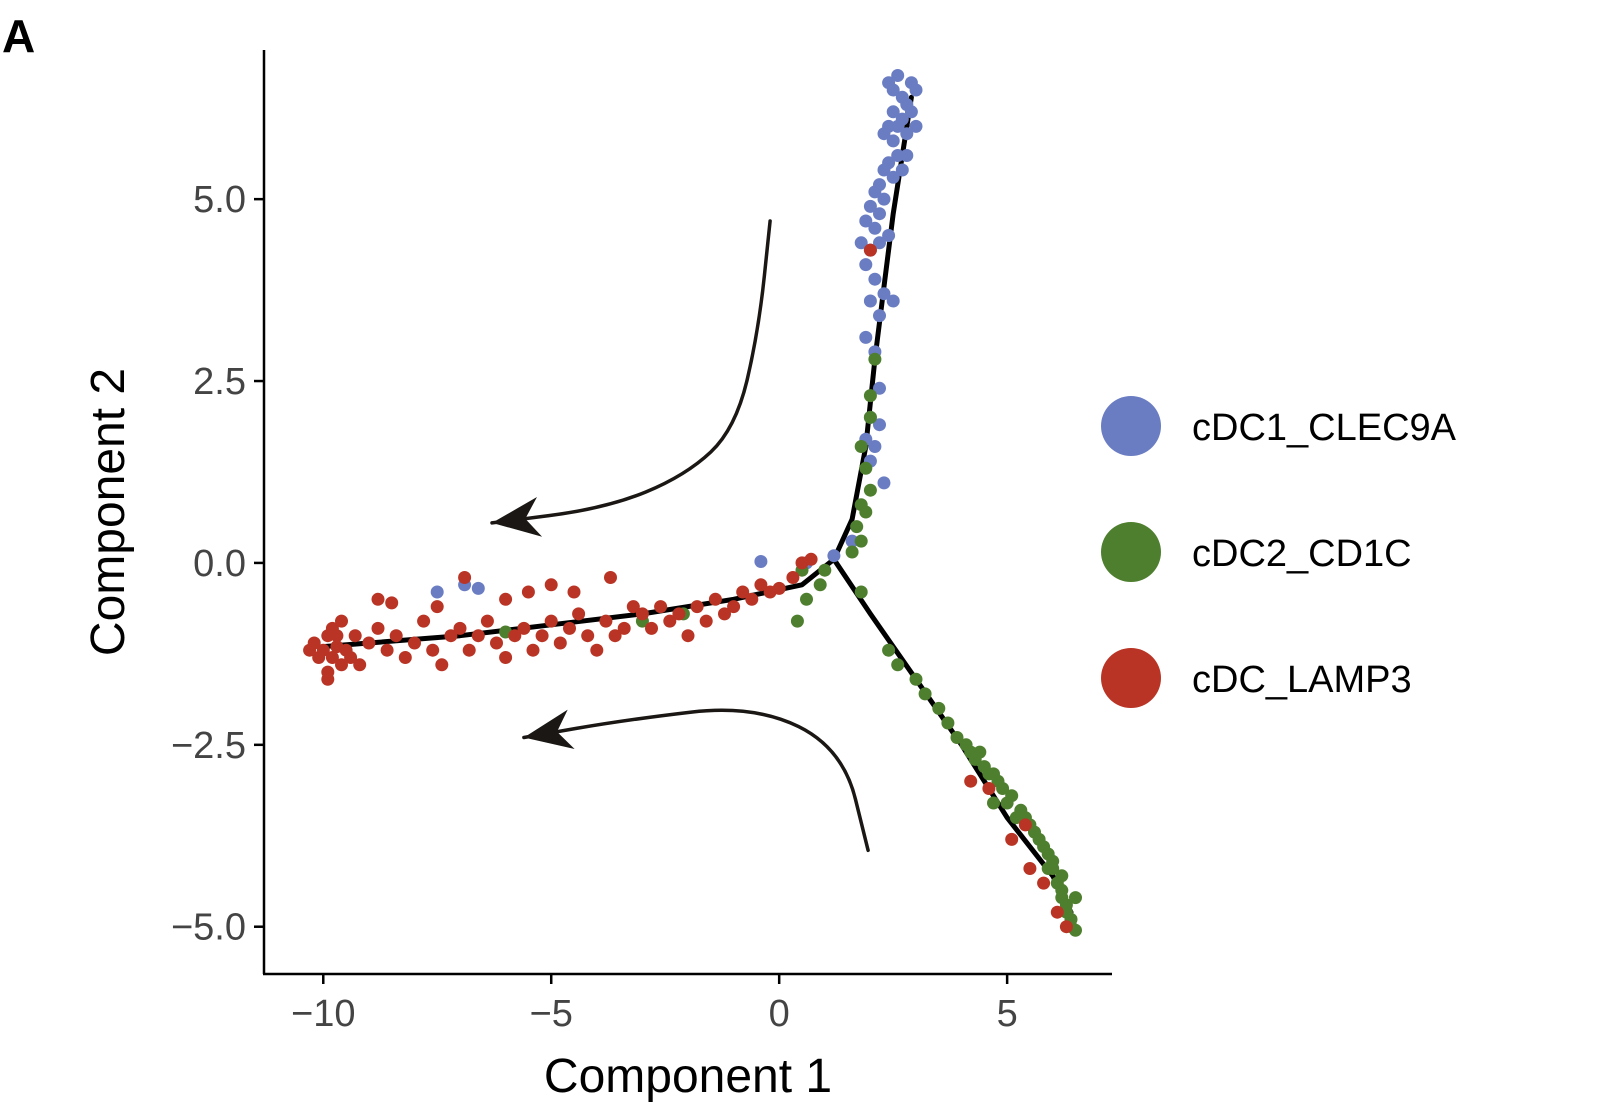  What do you see at coordinates (219, 200) in the screenshot?
I see `y-tick-label: 5.0` at bounding box center [219, 200].